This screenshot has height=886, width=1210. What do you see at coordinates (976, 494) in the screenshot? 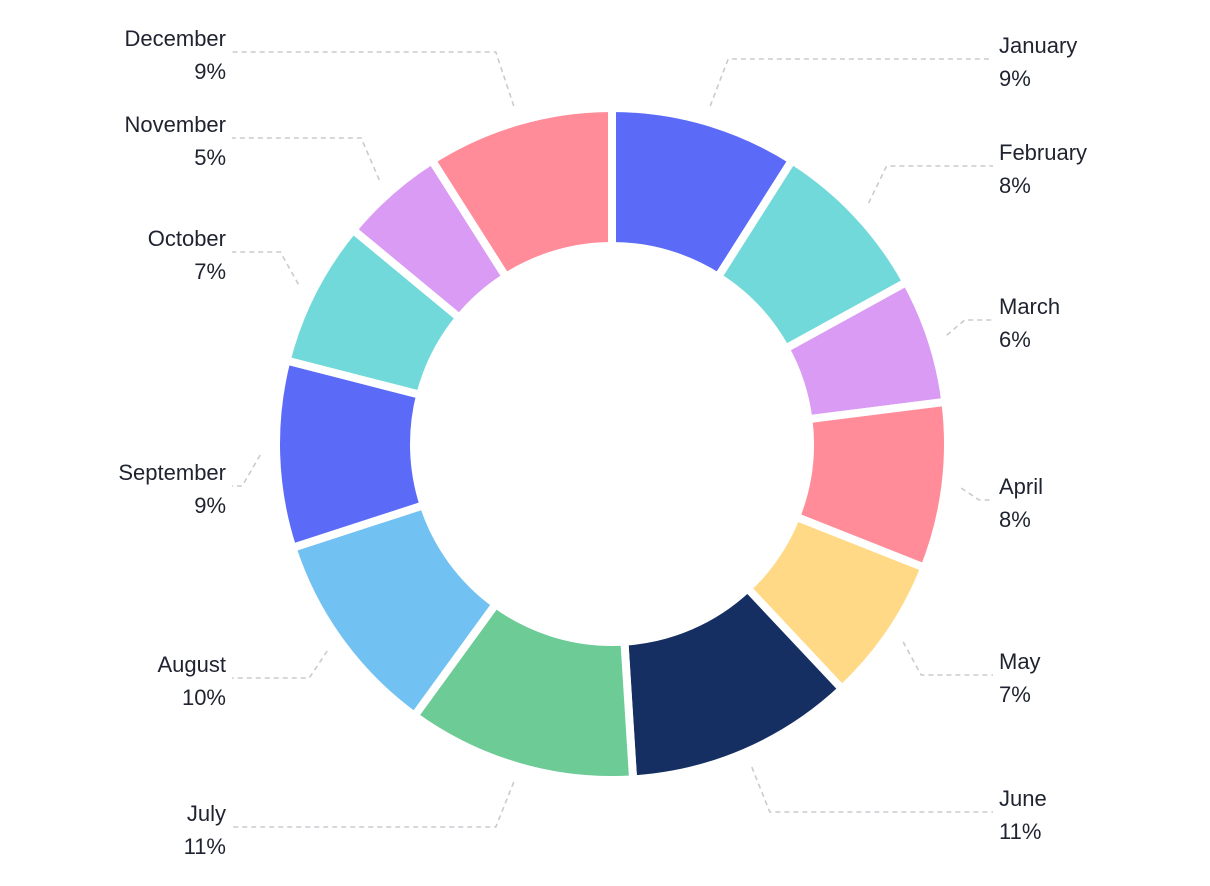
I see `leader-line-april` at bounding box center [976, 494].